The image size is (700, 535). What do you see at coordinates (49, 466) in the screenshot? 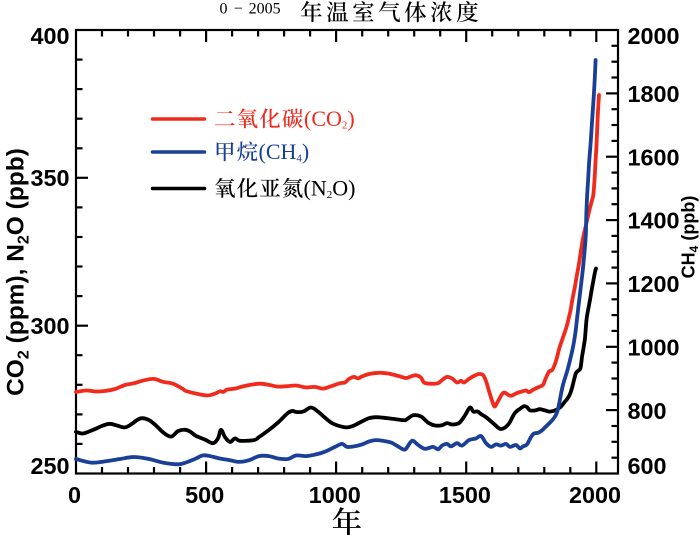
I see `svg-text: 250` at bounding box center [49, 466].